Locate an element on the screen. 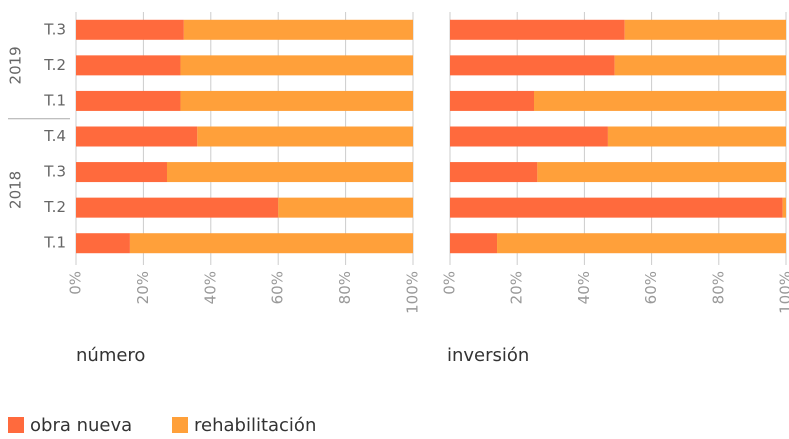 The image size is (789, 439). category-label: T.4 is located at coordinates (54, 136).